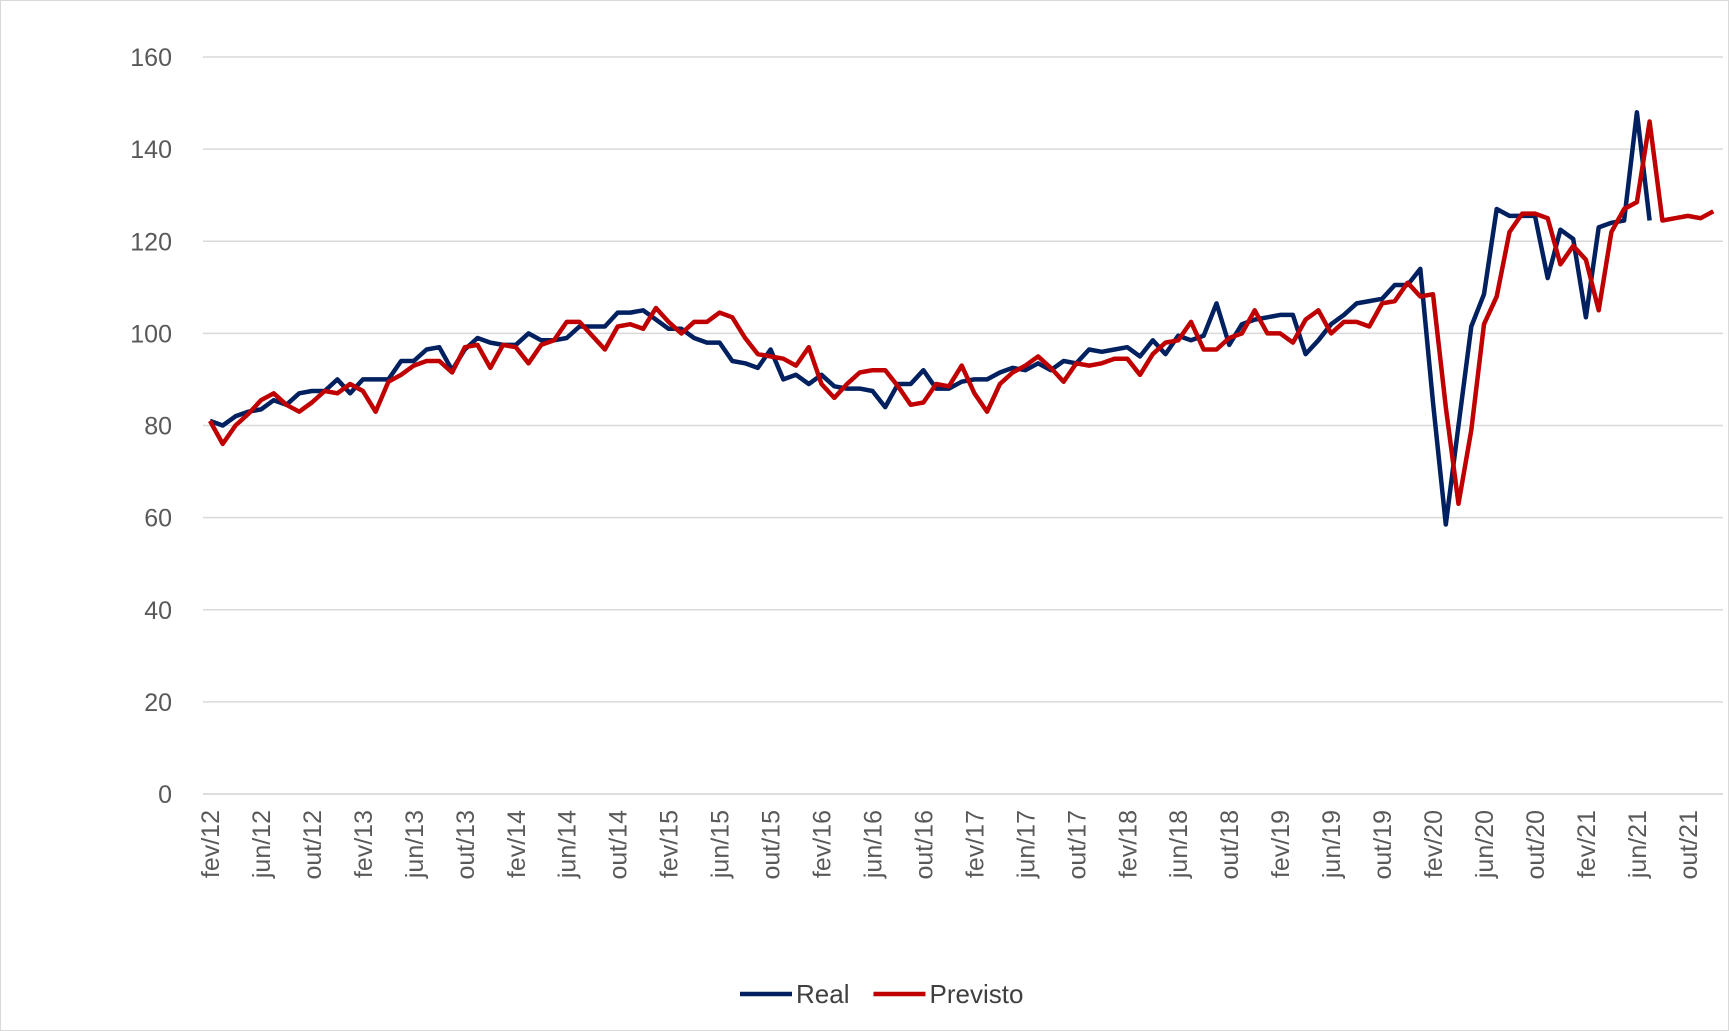 This screenshot has width=1729, height=1031. Describe the element at coordinates (1536, 845) in the screenshot. I see `x-tick-label: out/20` at that location.